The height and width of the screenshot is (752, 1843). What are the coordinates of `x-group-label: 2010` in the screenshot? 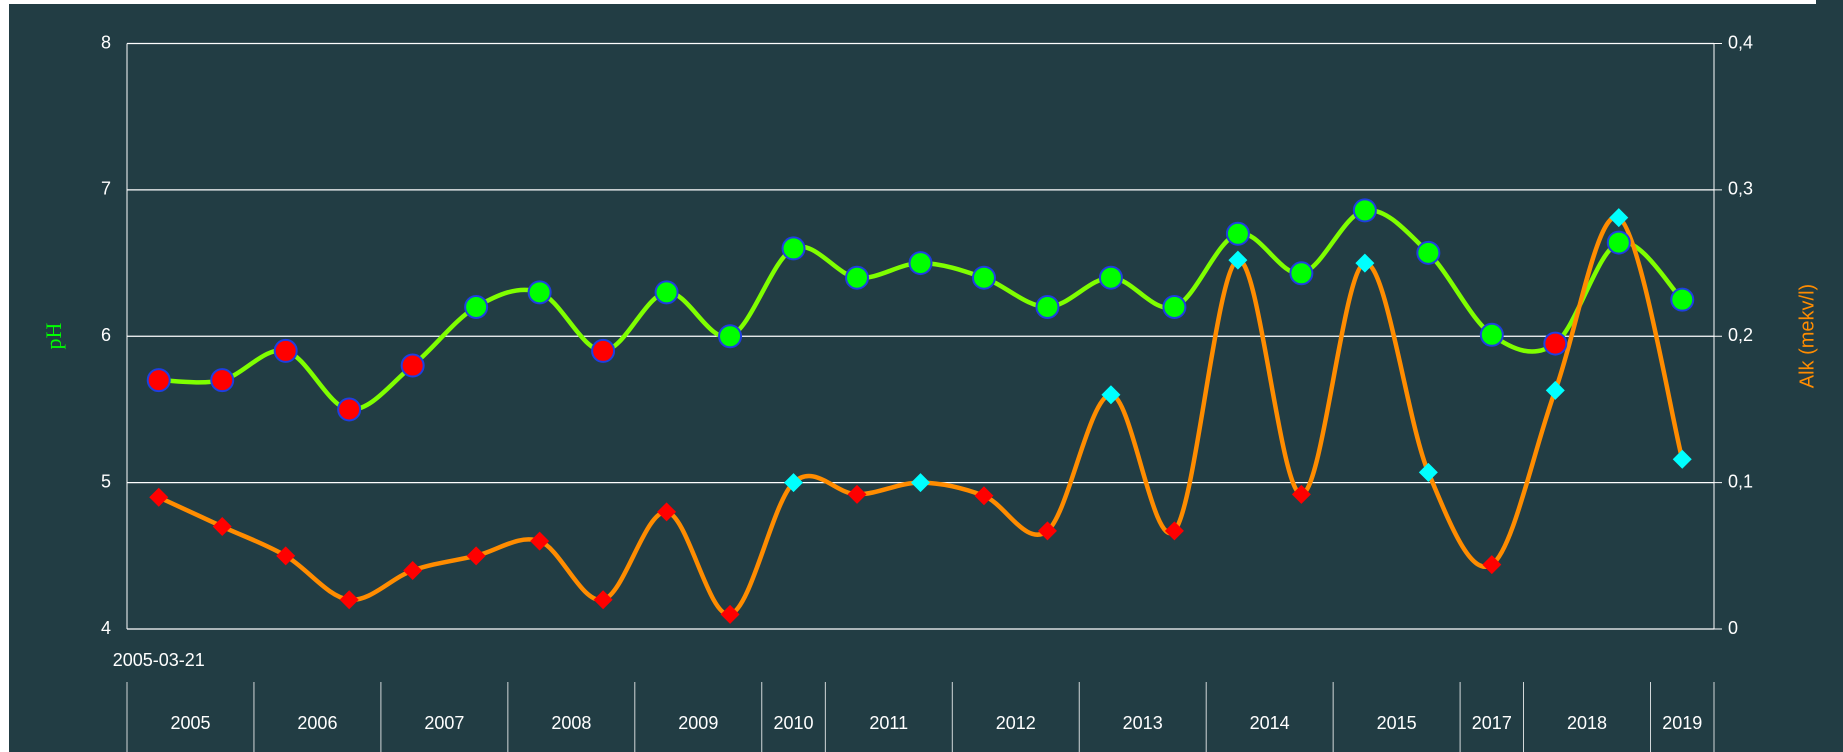 It's located at (794, 723).